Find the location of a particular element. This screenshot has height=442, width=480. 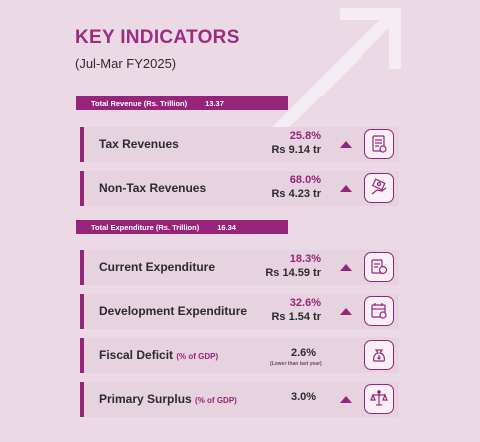

balance-scale-icon is located at coordinates (379, 399).